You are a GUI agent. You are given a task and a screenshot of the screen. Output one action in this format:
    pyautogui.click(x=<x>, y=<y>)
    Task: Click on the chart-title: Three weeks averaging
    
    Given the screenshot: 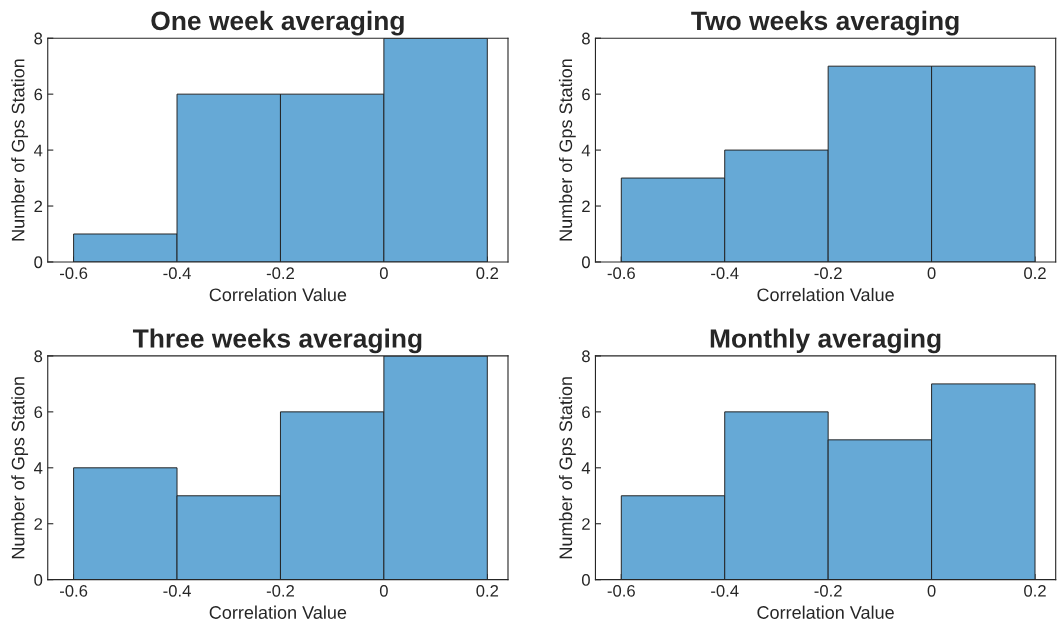 What is the action you would take?
    pyautogui.click(x=277, y=341)
    